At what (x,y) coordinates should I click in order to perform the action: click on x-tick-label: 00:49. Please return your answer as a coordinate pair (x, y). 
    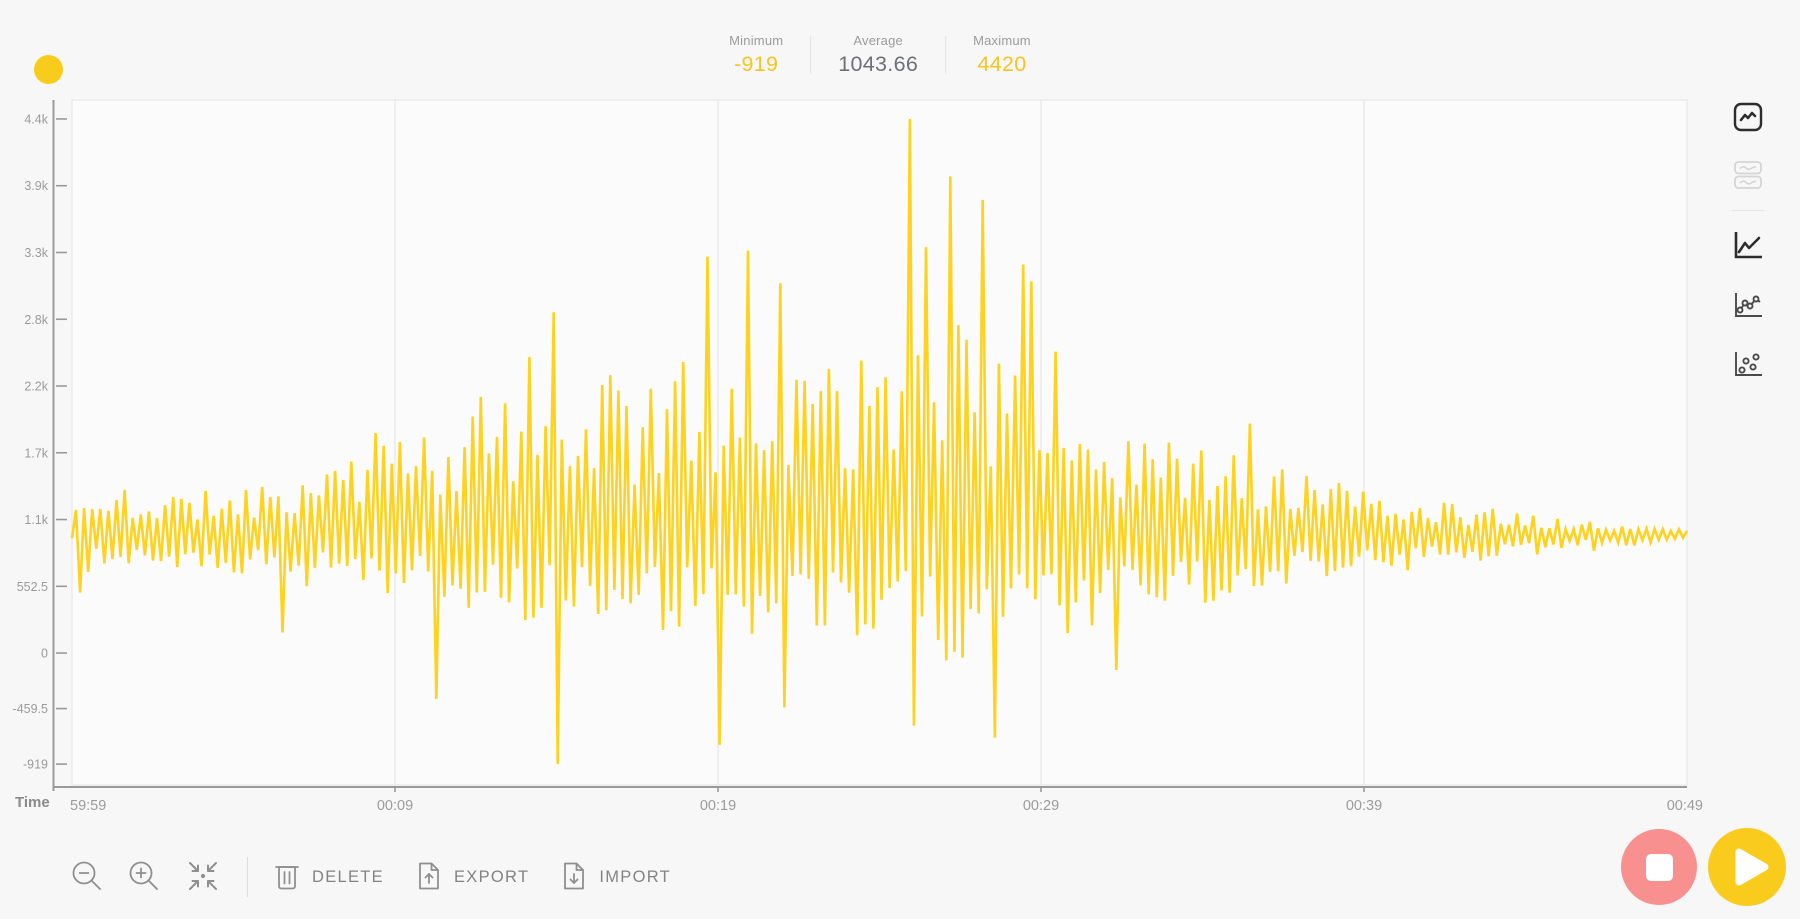
    Looking at the image, I should click on (1685, 806).